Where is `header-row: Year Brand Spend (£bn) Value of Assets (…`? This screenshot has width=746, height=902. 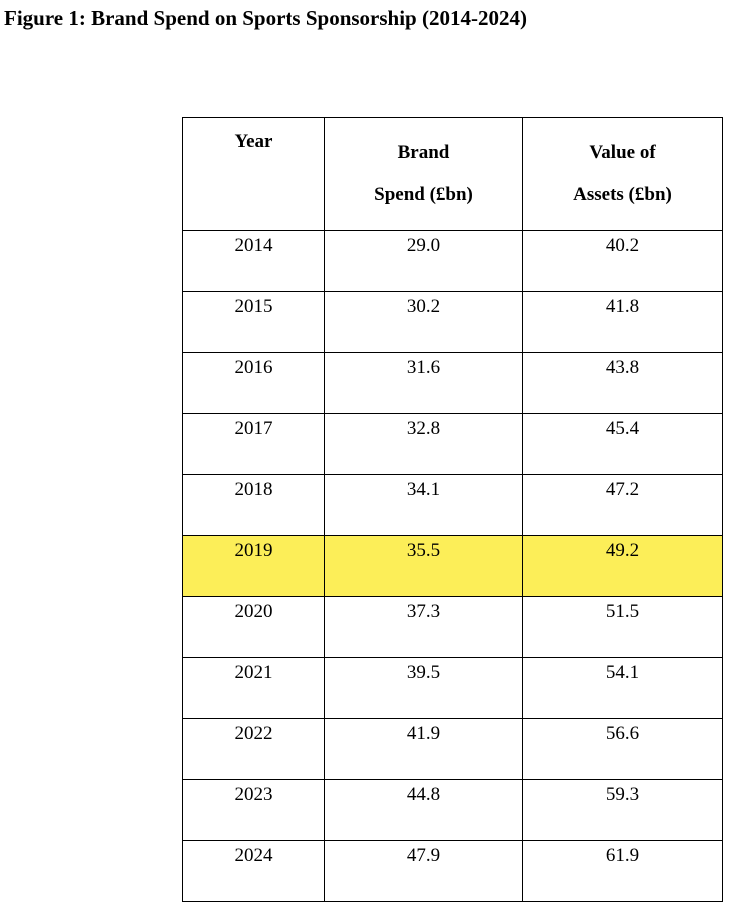
header-row: Year Brand Spend (£bn) Value of Assets (… is located at coordinates (452, 174).